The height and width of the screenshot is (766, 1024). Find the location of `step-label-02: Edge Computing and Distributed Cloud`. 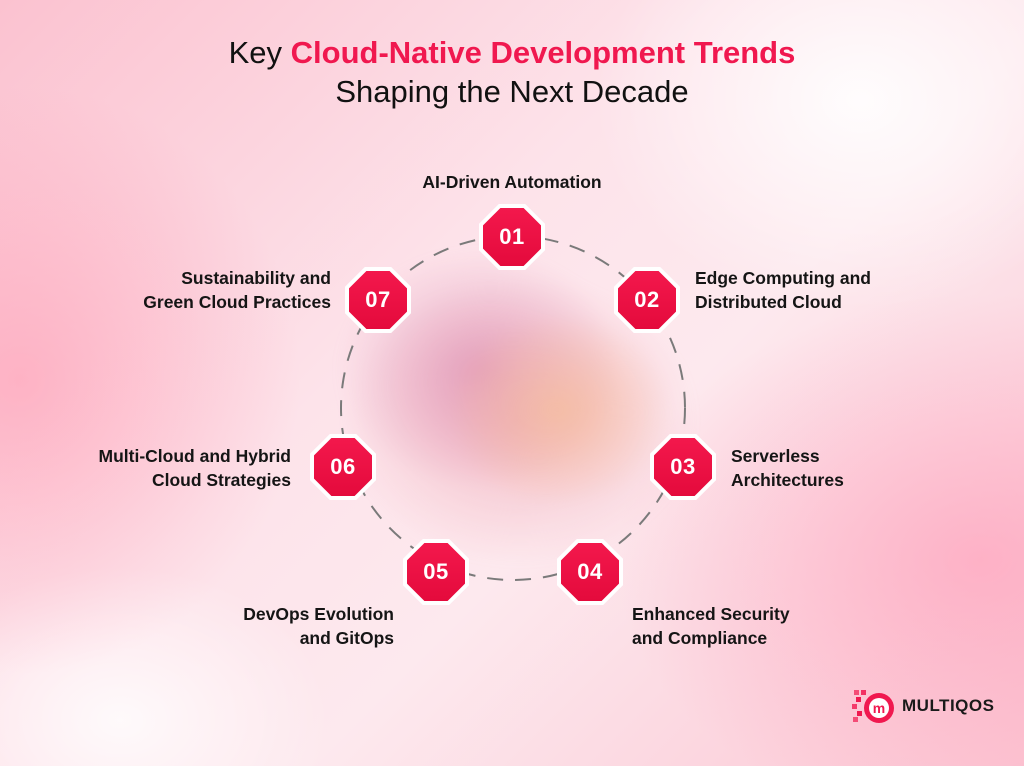

step-label-02: Edge Computing and Distributed Cloud is located at coordinates (783, 290).